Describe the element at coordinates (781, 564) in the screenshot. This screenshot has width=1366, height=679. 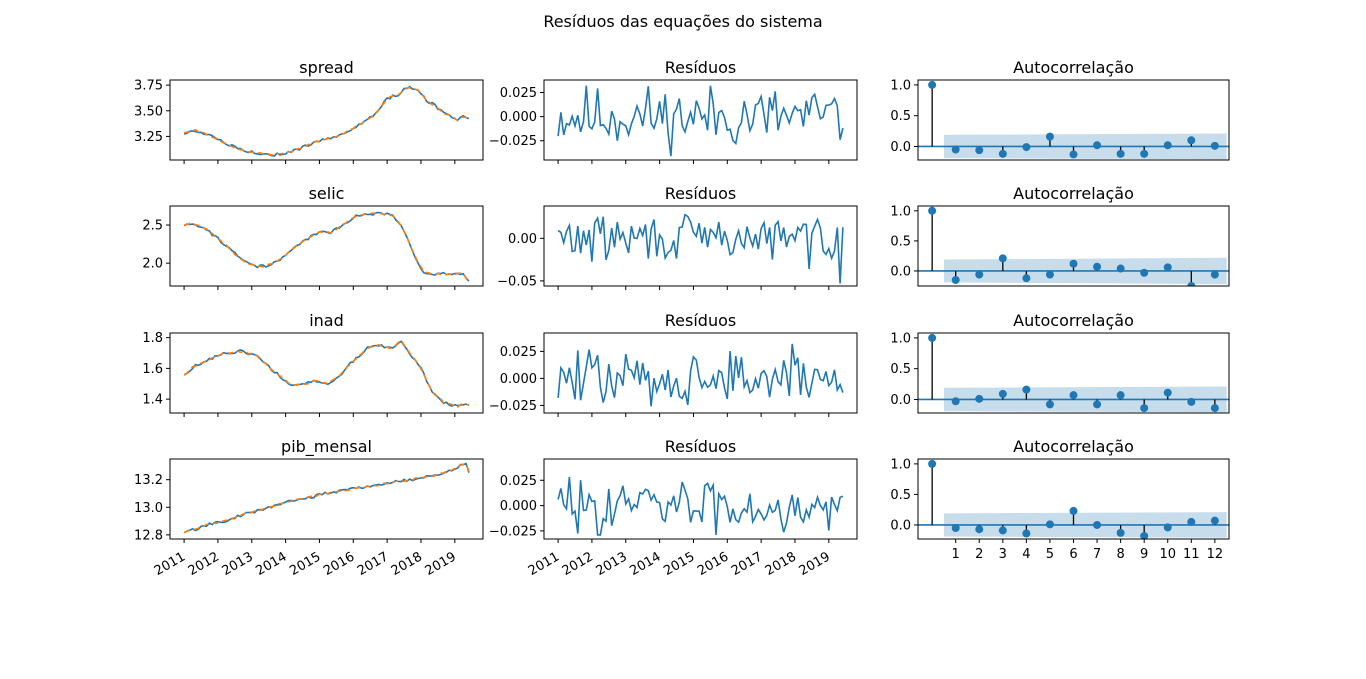
I see `x-tick-label: 2018` at that location.